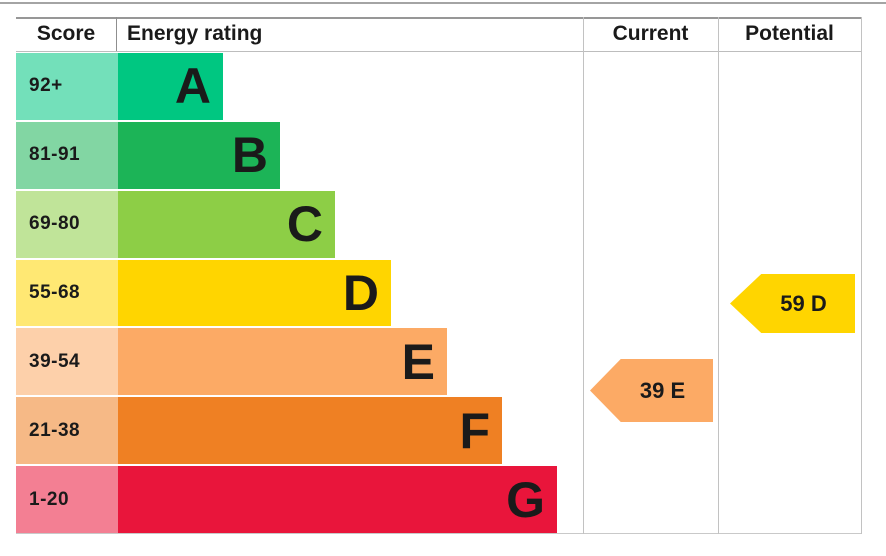  I want to click on header-bottom-border, so click(439, 51).